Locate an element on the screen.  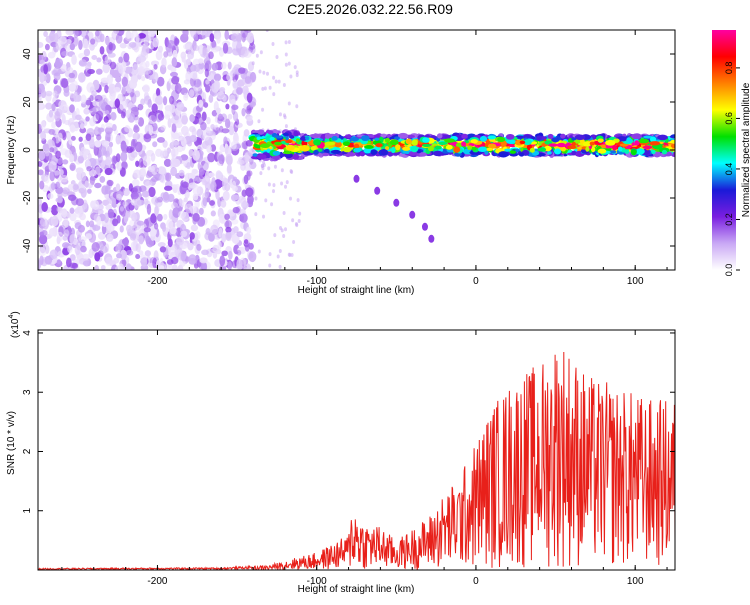
x-tick-label: -200 is located at coordinates (157, 281).